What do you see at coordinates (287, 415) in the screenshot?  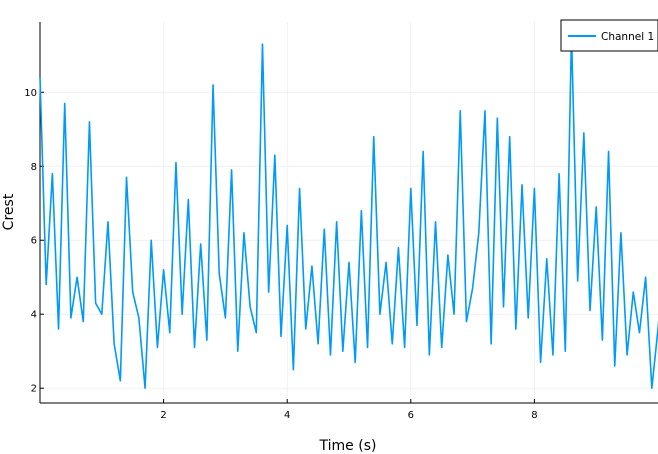 I see `x-tick-label: 4` at bounding box center [287, 415].